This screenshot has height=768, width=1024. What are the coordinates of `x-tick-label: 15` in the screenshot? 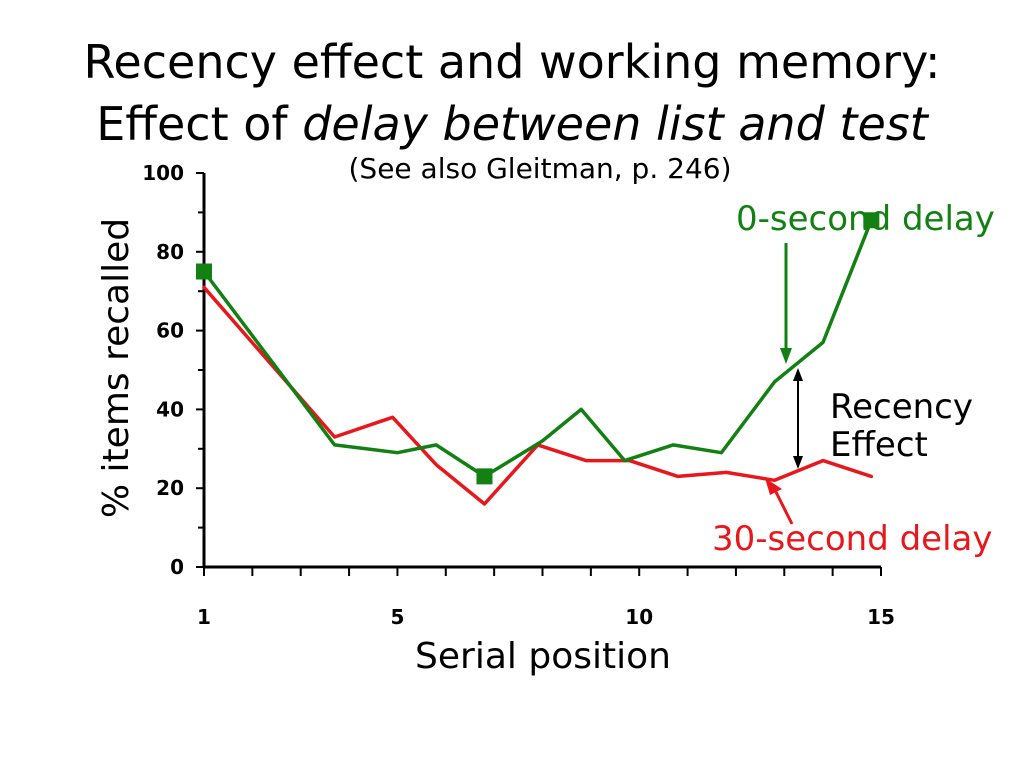 It's located at (881, 617).